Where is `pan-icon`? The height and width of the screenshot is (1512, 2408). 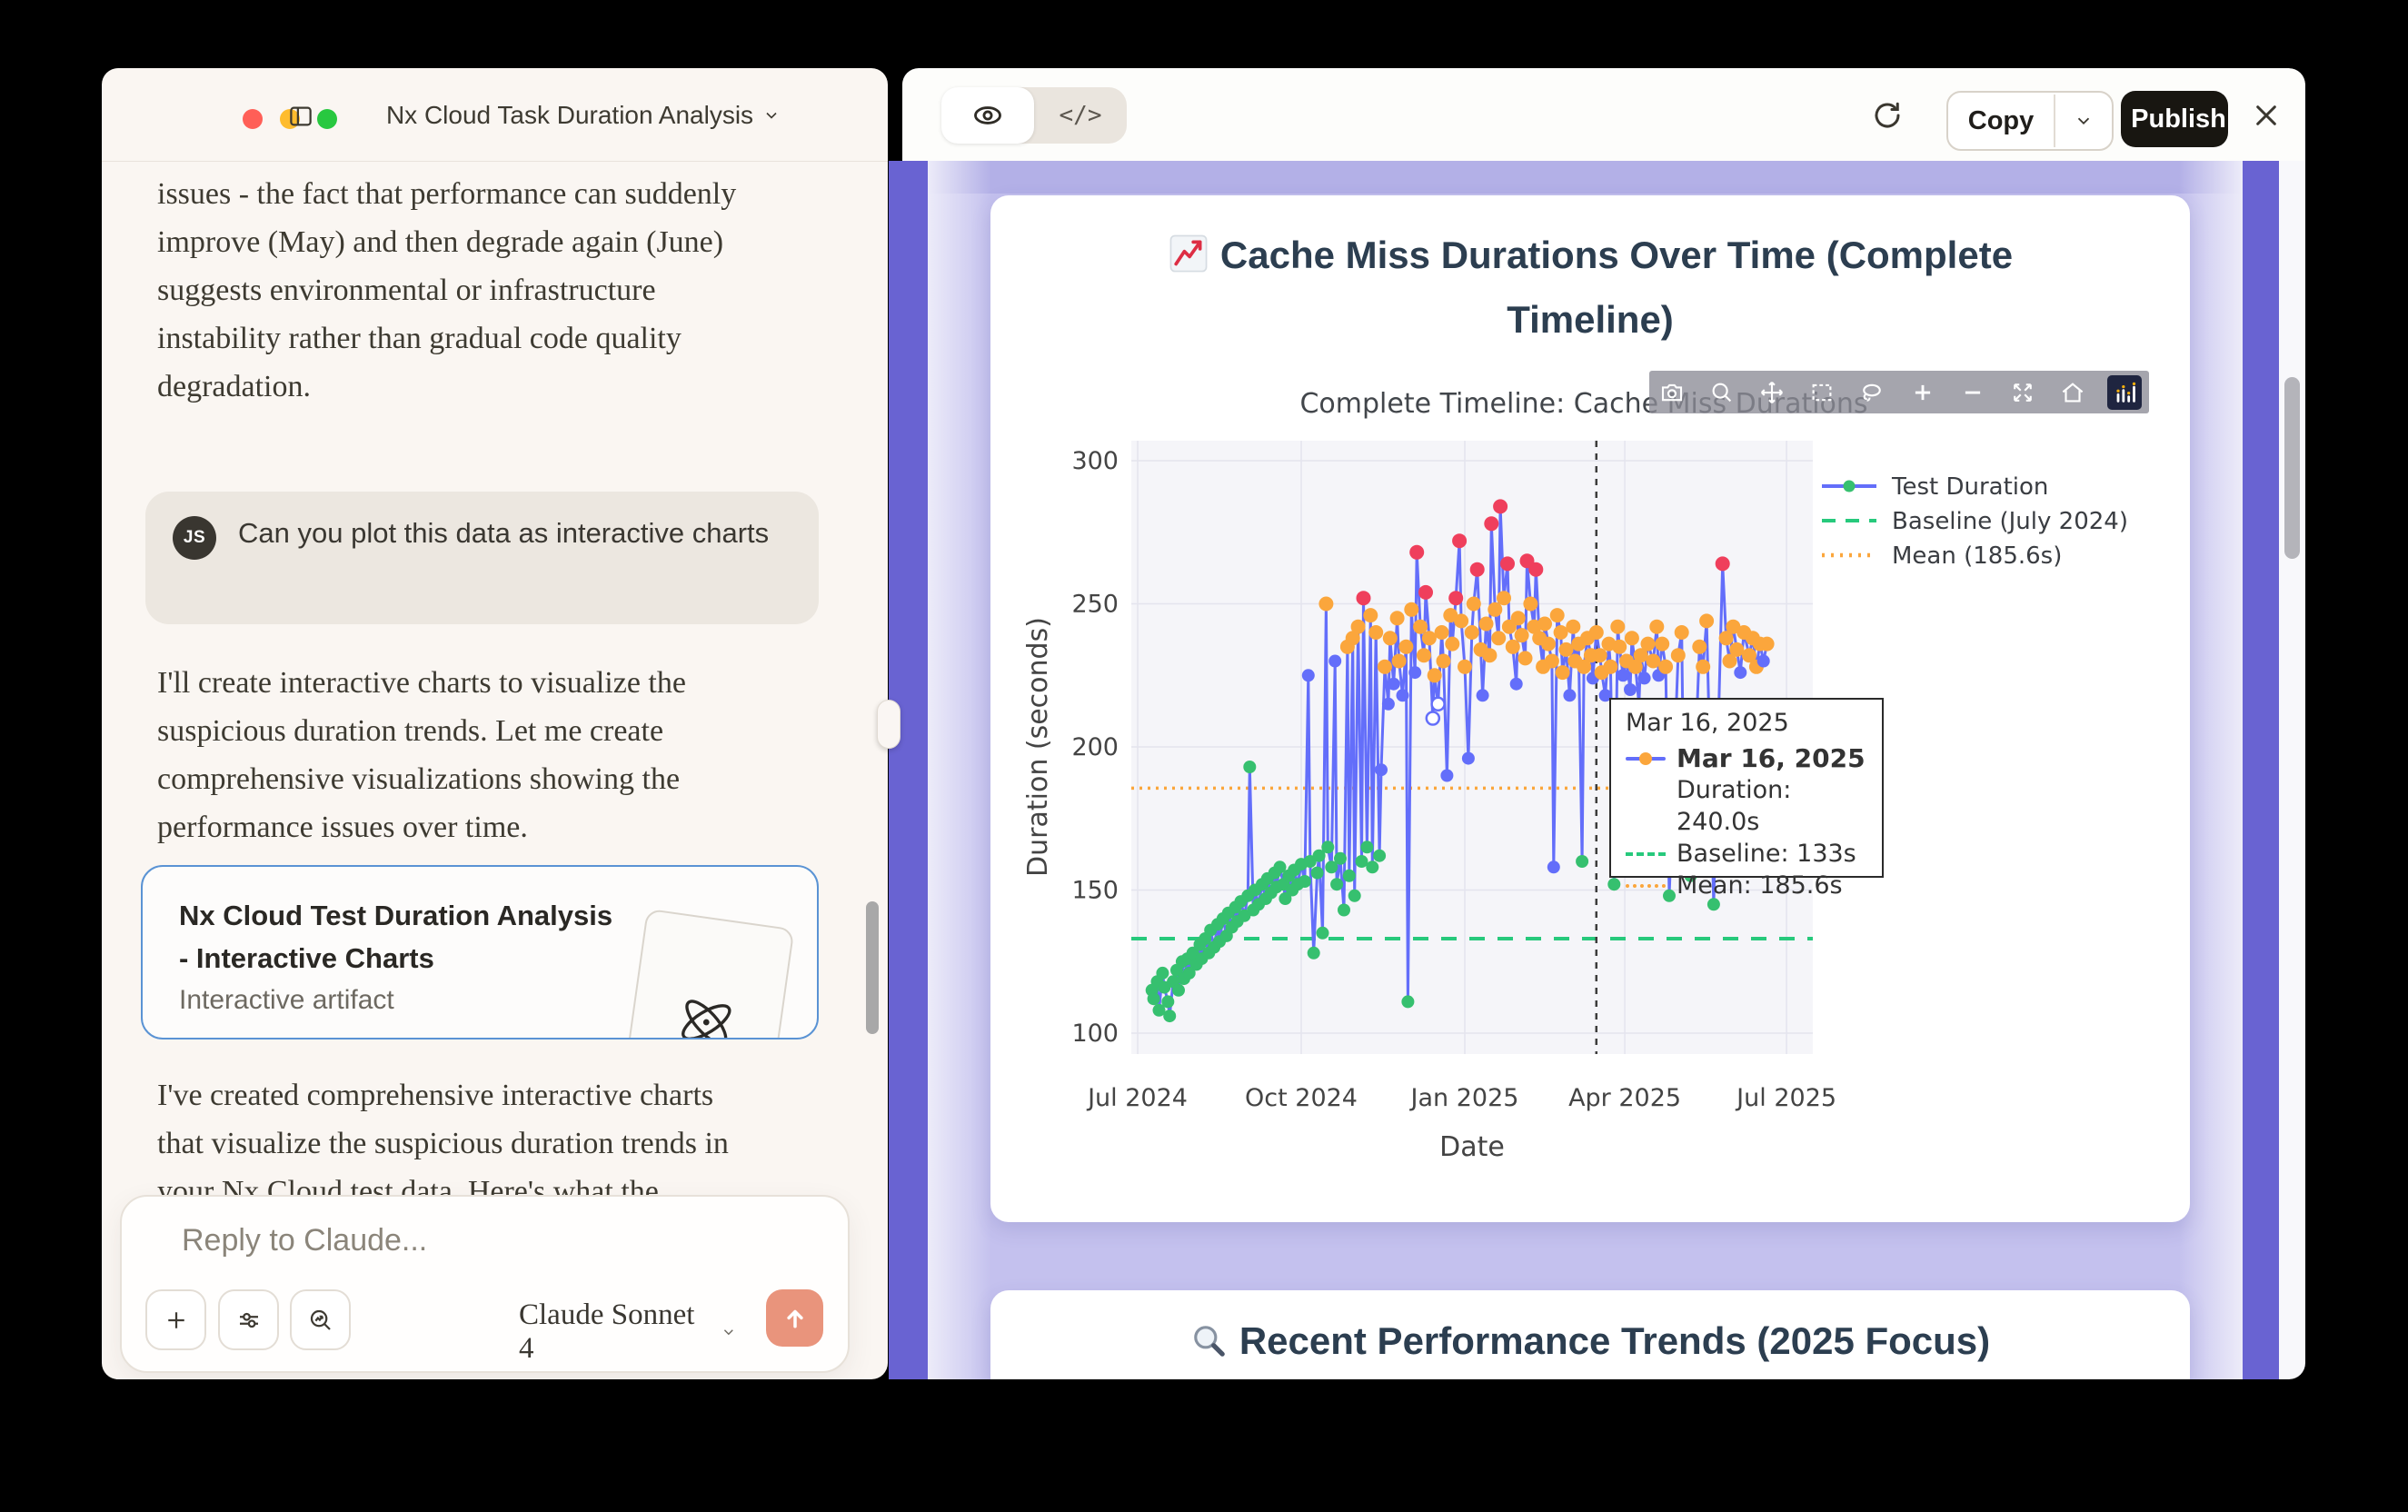 pan-icon is located at coordinates (1772, 392).